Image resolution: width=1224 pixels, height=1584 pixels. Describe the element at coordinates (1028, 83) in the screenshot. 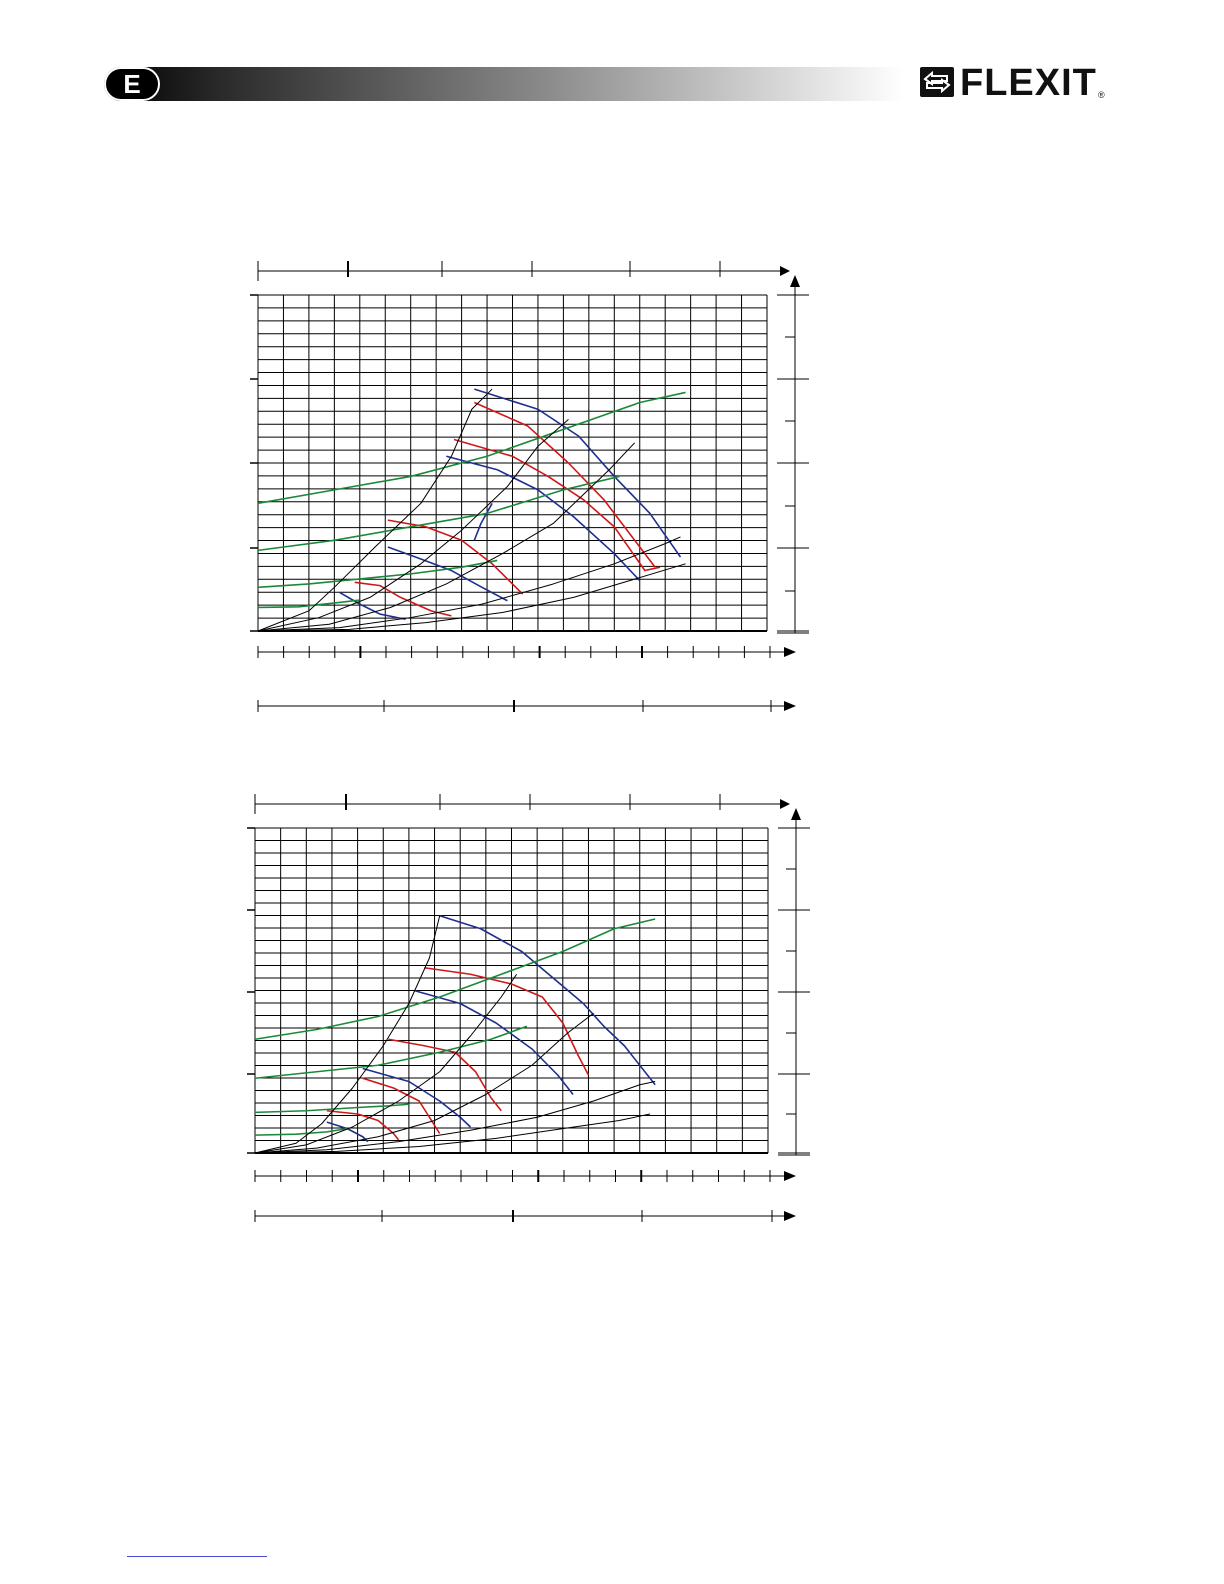

I see `brand-name: FLEXIT` at that location.